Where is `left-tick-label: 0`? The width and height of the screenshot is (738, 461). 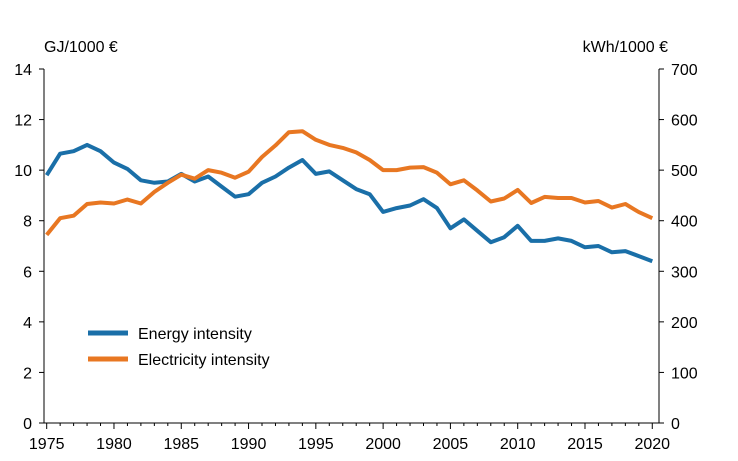
left-tick-label: 0 is located at coordinates (27, 424).